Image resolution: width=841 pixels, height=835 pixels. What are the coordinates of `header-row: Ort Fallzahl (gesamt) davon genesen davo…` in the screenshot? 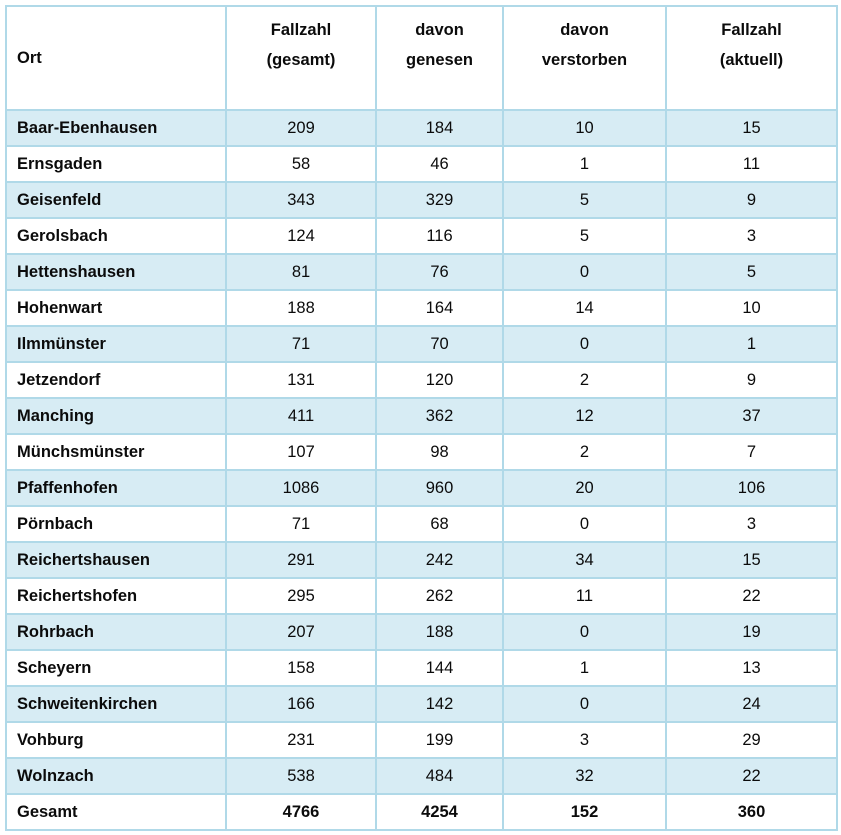 It's located at (421, 58).